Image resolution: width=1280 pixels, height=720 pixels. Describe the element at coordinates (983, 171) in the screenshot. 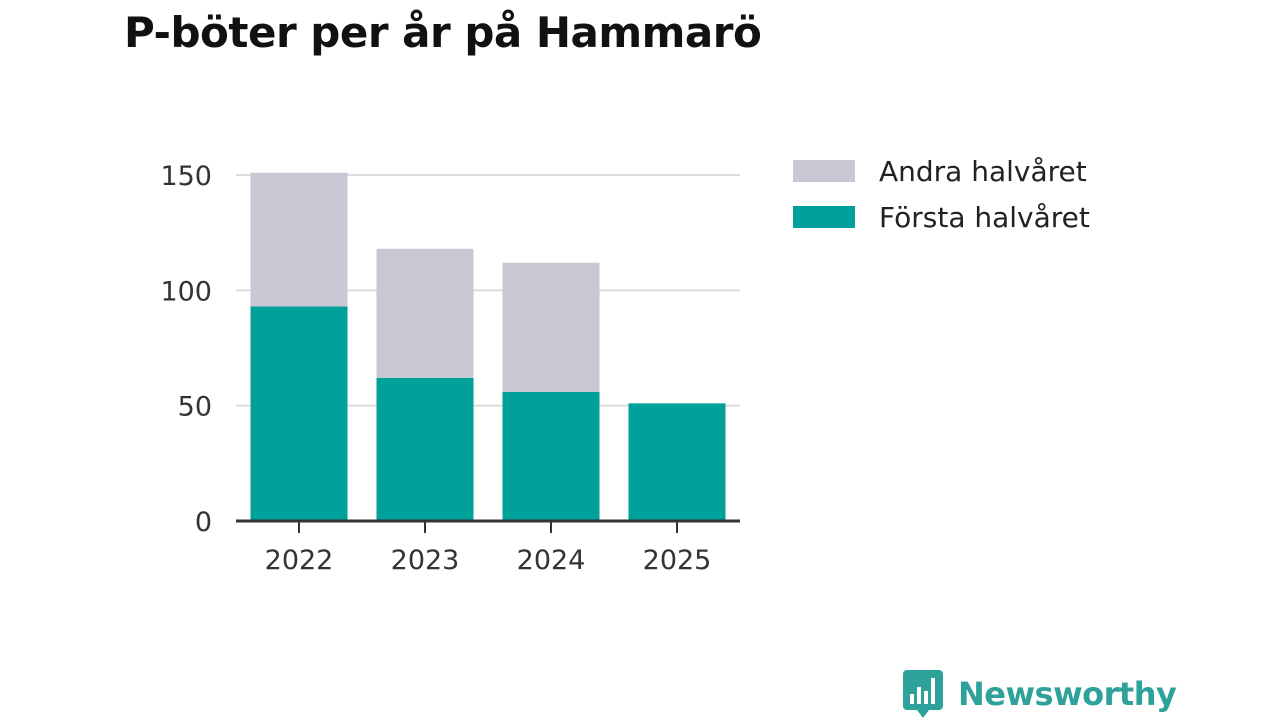

I see `legend-label-andra: Andra halvåret` at that location.